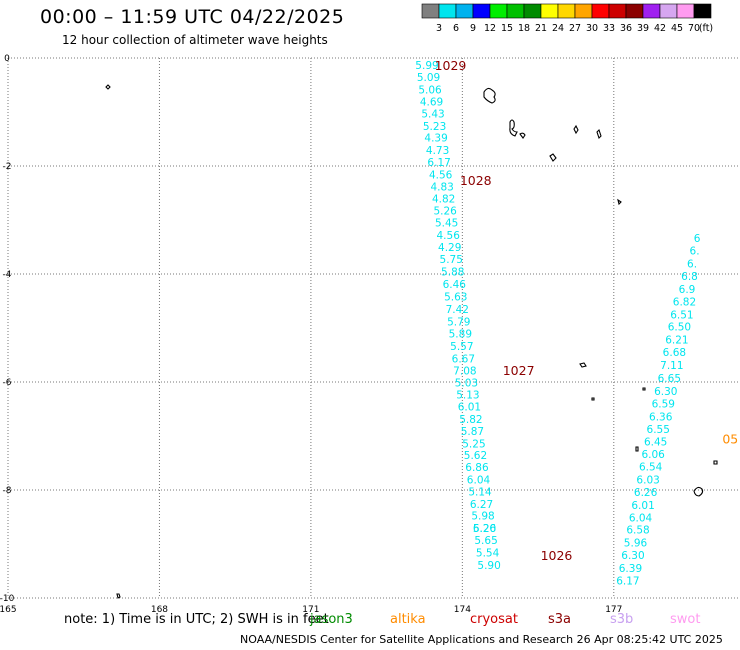 Image resolution: width=740 pixels, height=650 pixels. I want to click on colorbar-tick-label: 36, so click(626, 28).